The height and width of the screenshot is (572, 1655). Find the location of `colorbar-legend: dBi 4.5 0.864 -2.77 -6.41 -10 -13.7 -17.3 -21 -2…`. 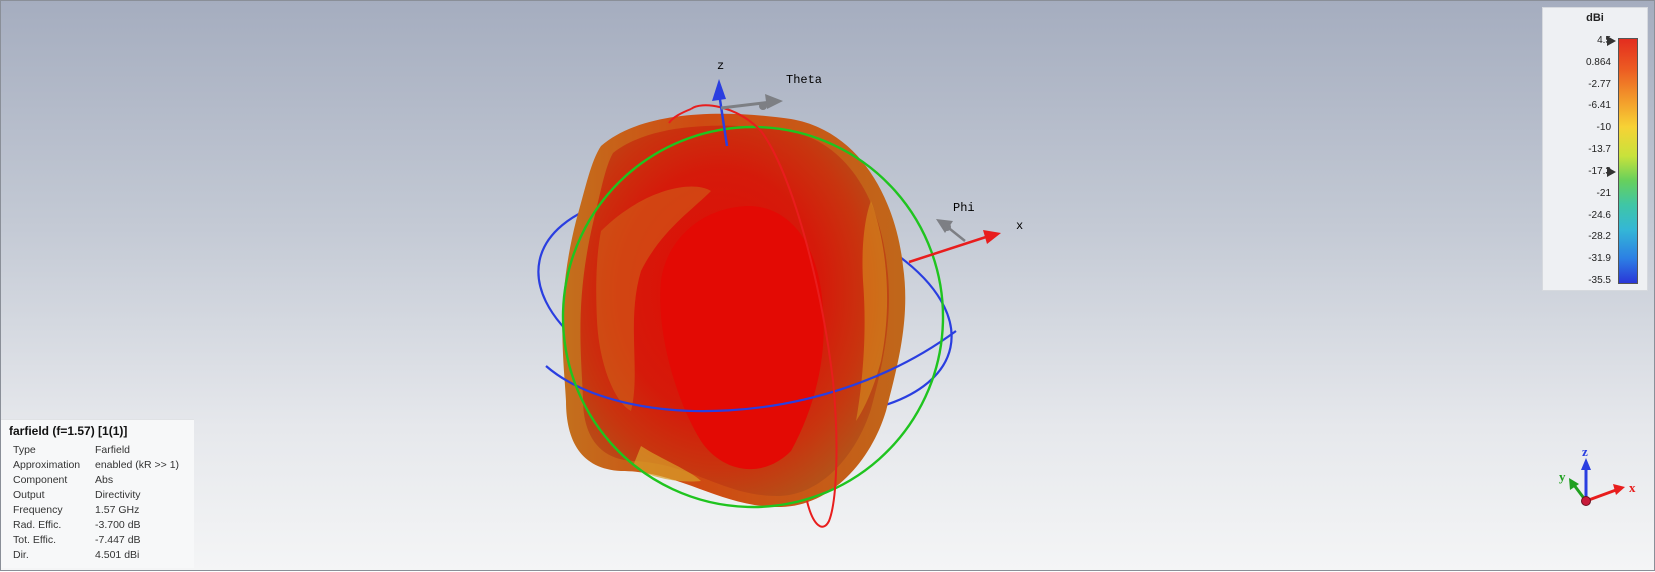

colorbar-legend: dBi 4.5 0.864 -2.77 -6.41 -10 -13.7 -17.3 -21 -2… is located at coordinates (1595, 149).